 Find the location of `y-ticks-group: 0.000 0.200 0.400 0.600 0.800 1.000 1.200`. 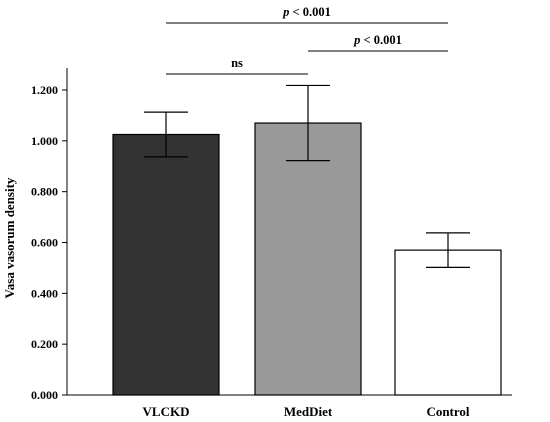

y-ticks-group: 0.000 0.200 0.400 0.600 0.800 1.000 1.200 is located at coordinates (49, 242).